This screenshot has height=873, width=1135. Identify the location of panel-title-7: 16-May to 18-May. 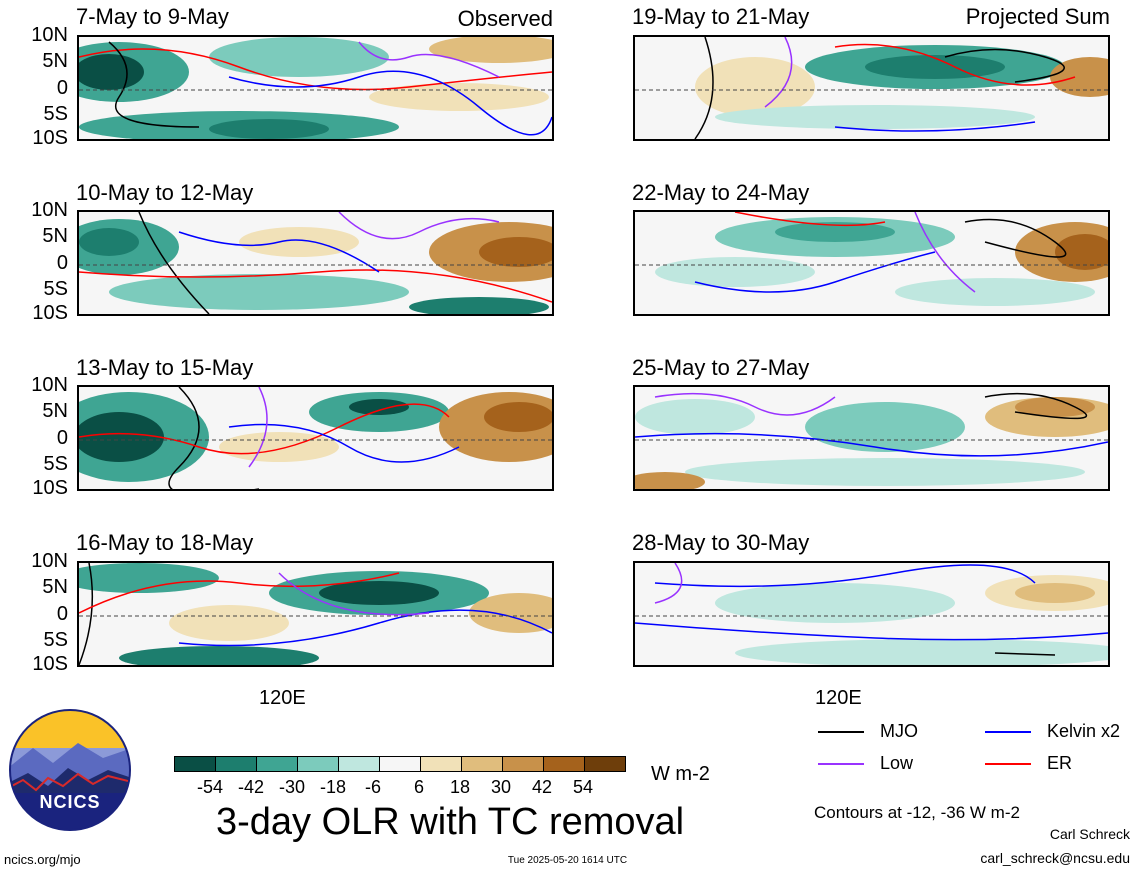
(165, 542).